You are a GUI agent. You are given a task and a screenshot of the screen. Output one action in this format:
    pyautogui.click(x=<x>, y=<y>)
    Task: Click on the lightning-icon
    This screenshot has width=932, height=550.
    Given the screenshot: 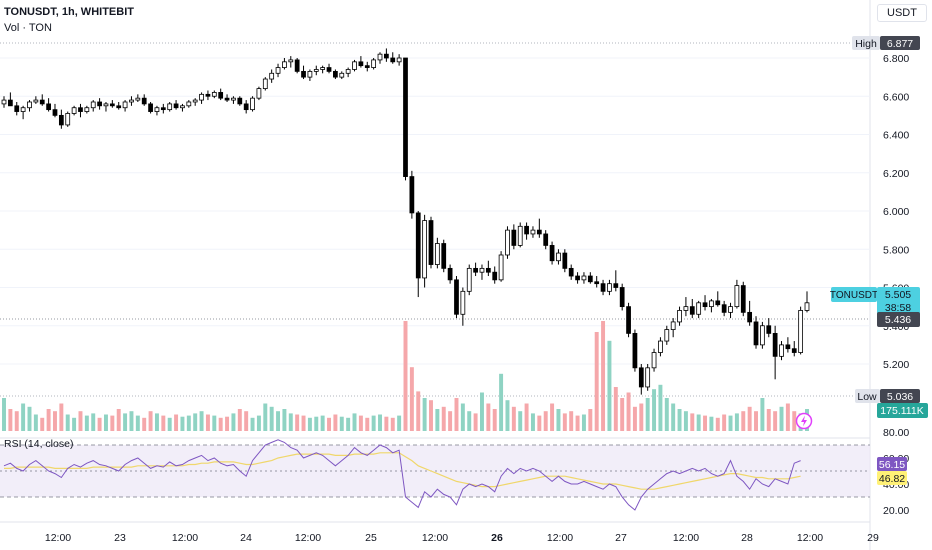 What is the action you would take?
    pyautogui.click(x=804, y=421)
    